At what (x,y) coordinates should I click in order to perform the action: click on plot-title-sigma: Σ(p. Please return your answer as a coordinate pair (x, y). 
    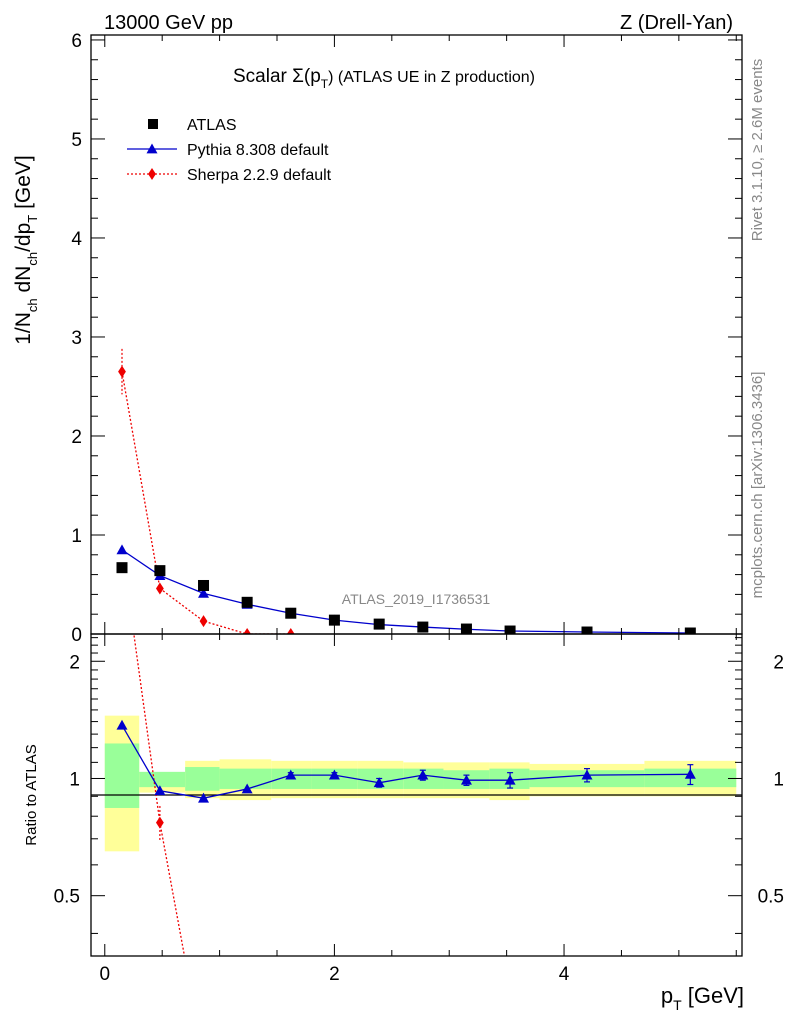
    Looking at the image, I should click on (306, 76).